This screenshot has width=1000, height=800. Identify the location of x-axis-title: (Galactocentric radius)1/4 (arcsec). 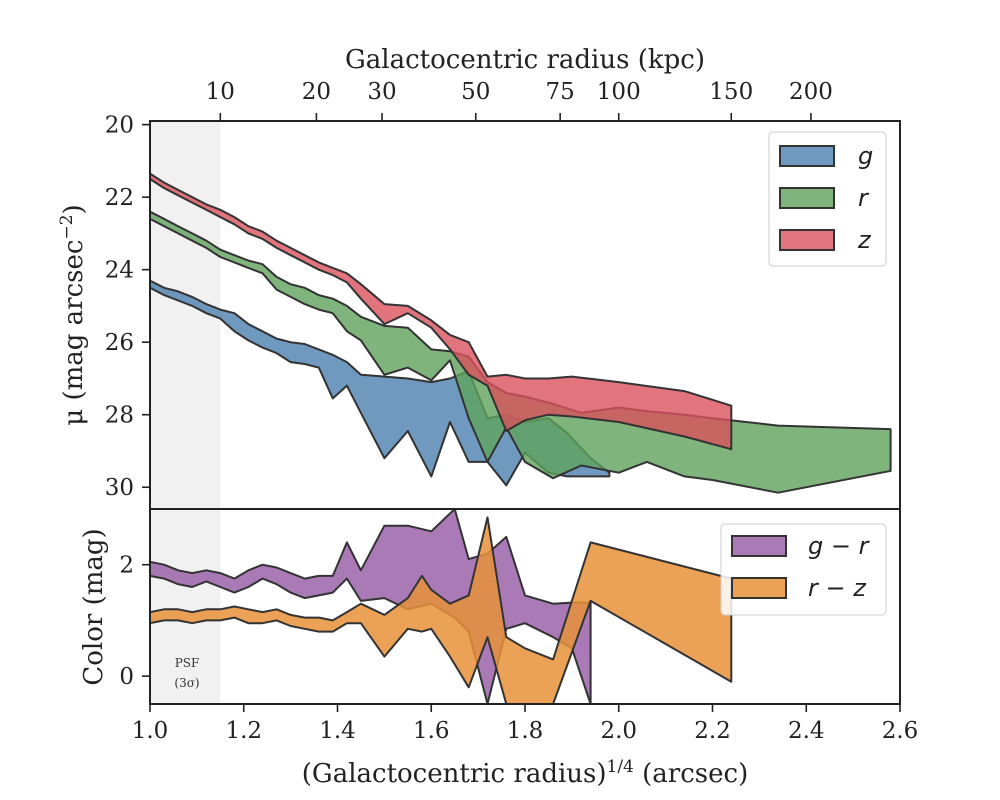
(525, 773).